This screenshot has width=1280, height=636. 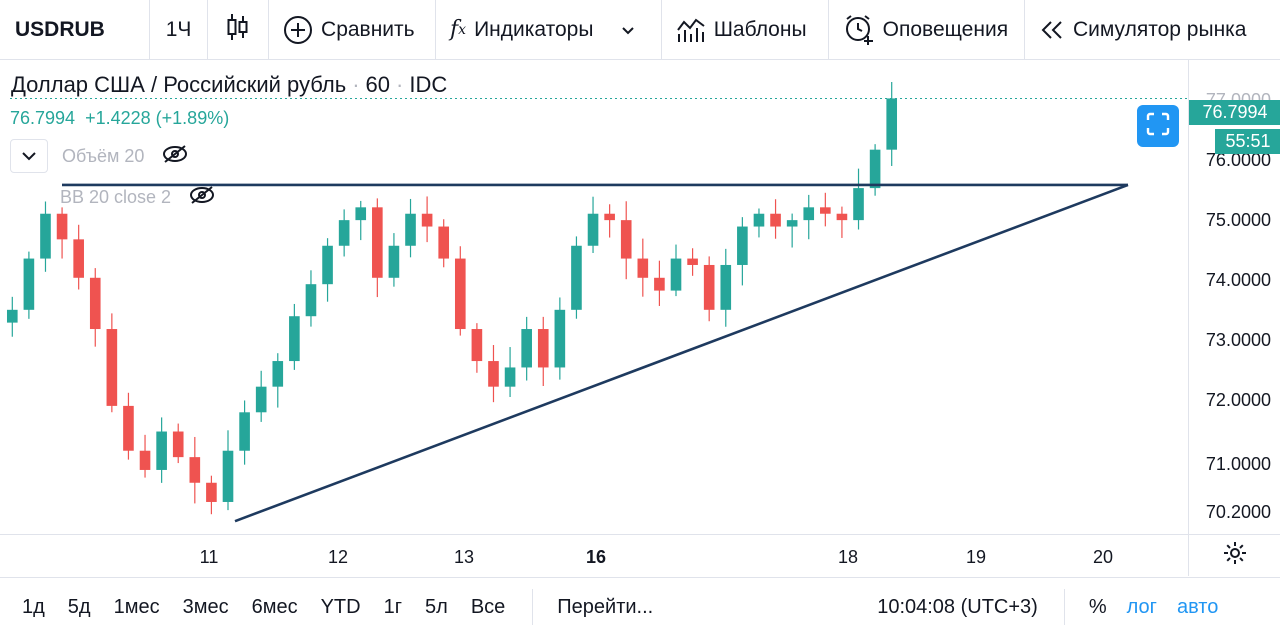 I want to click on collapse-legend-button, so click(x=29, y=156).